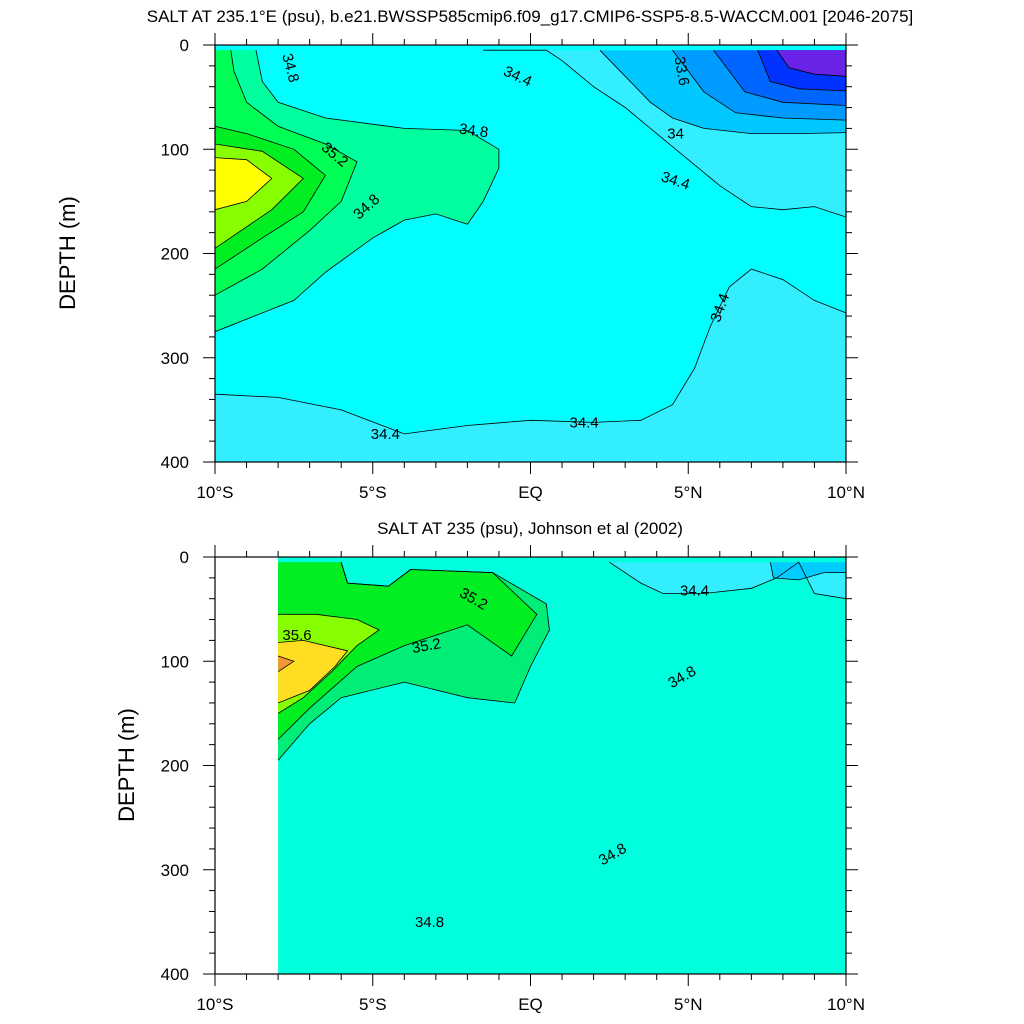 The image size is (1024, 1024). What do you see at coordinates (427, 646) in the screenshot?
I see `contour-label: 35.2` at bounding box center [427, 646].